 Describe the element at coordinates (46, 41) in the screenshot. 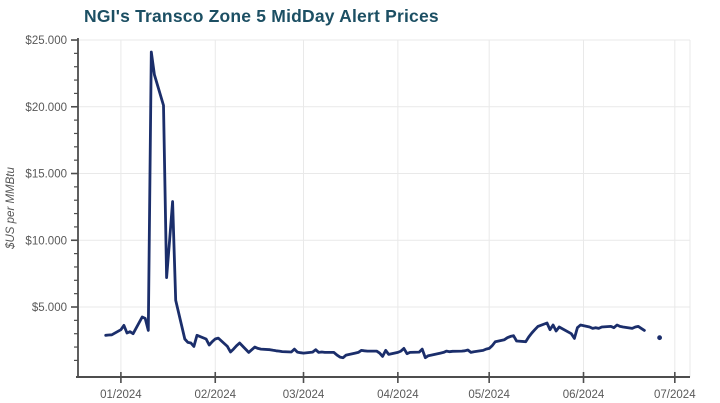

I see `y-tick-label: $25.000` at that location.